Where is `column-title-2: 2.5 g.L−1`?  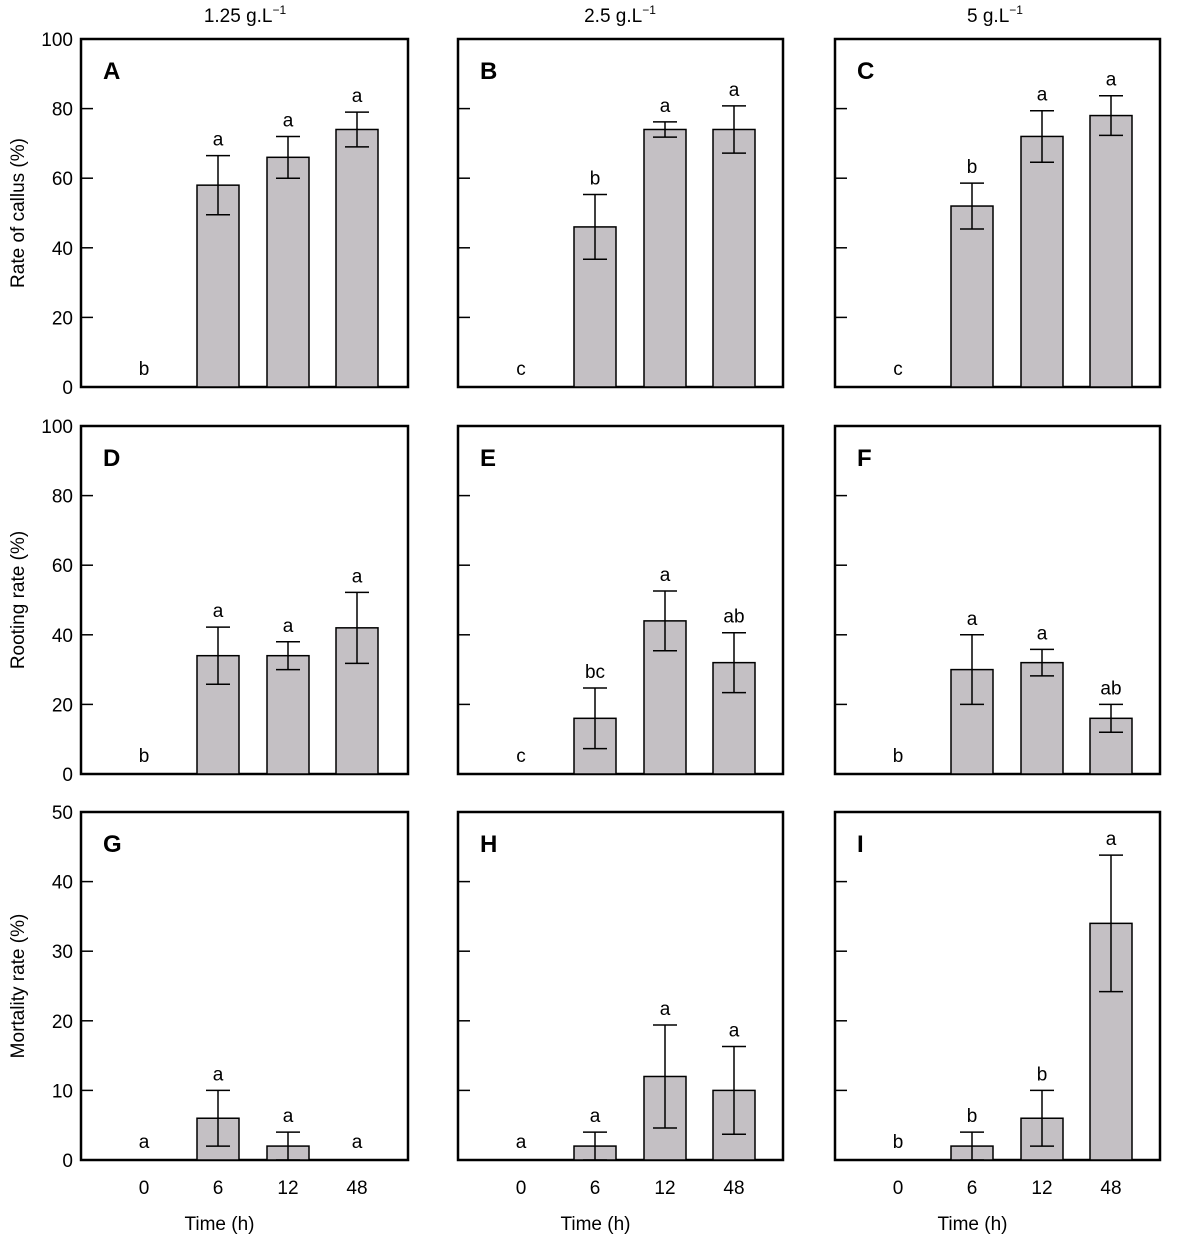
column-title-2: 2.5 g.L−1 is located at coordinates (620, 15).